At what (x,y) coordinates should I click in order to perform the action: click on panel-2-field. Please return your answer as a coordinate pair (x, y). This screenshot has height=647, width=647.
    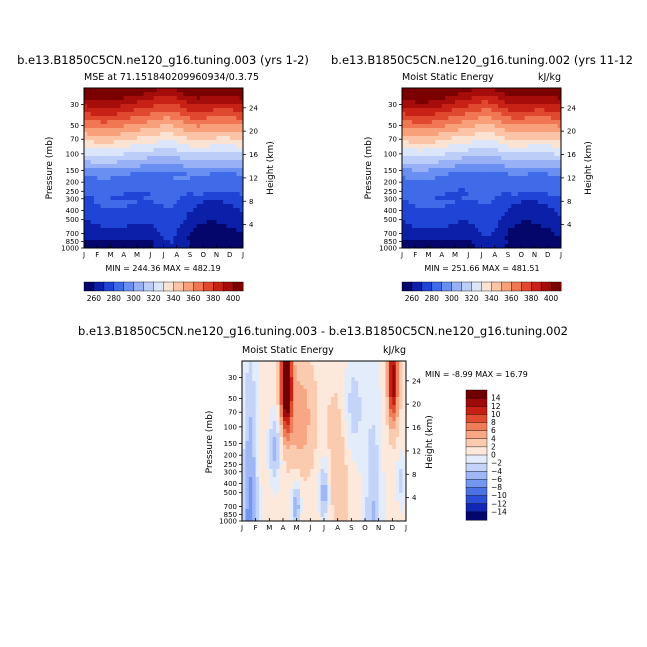
    Looking at the image, I should click on (481, 168).